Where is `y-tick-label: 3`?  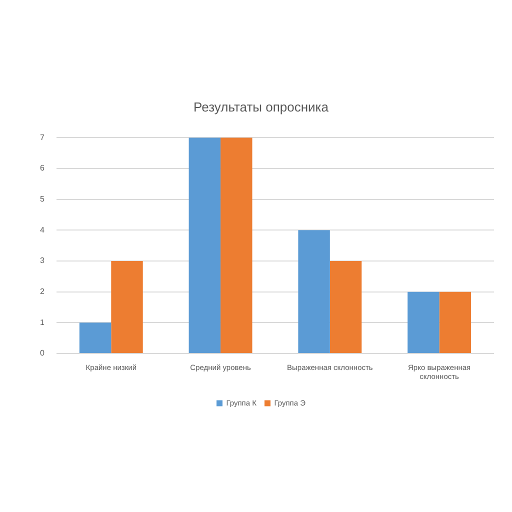 y-tick-label: 3 is located at coordinates (42, 261).